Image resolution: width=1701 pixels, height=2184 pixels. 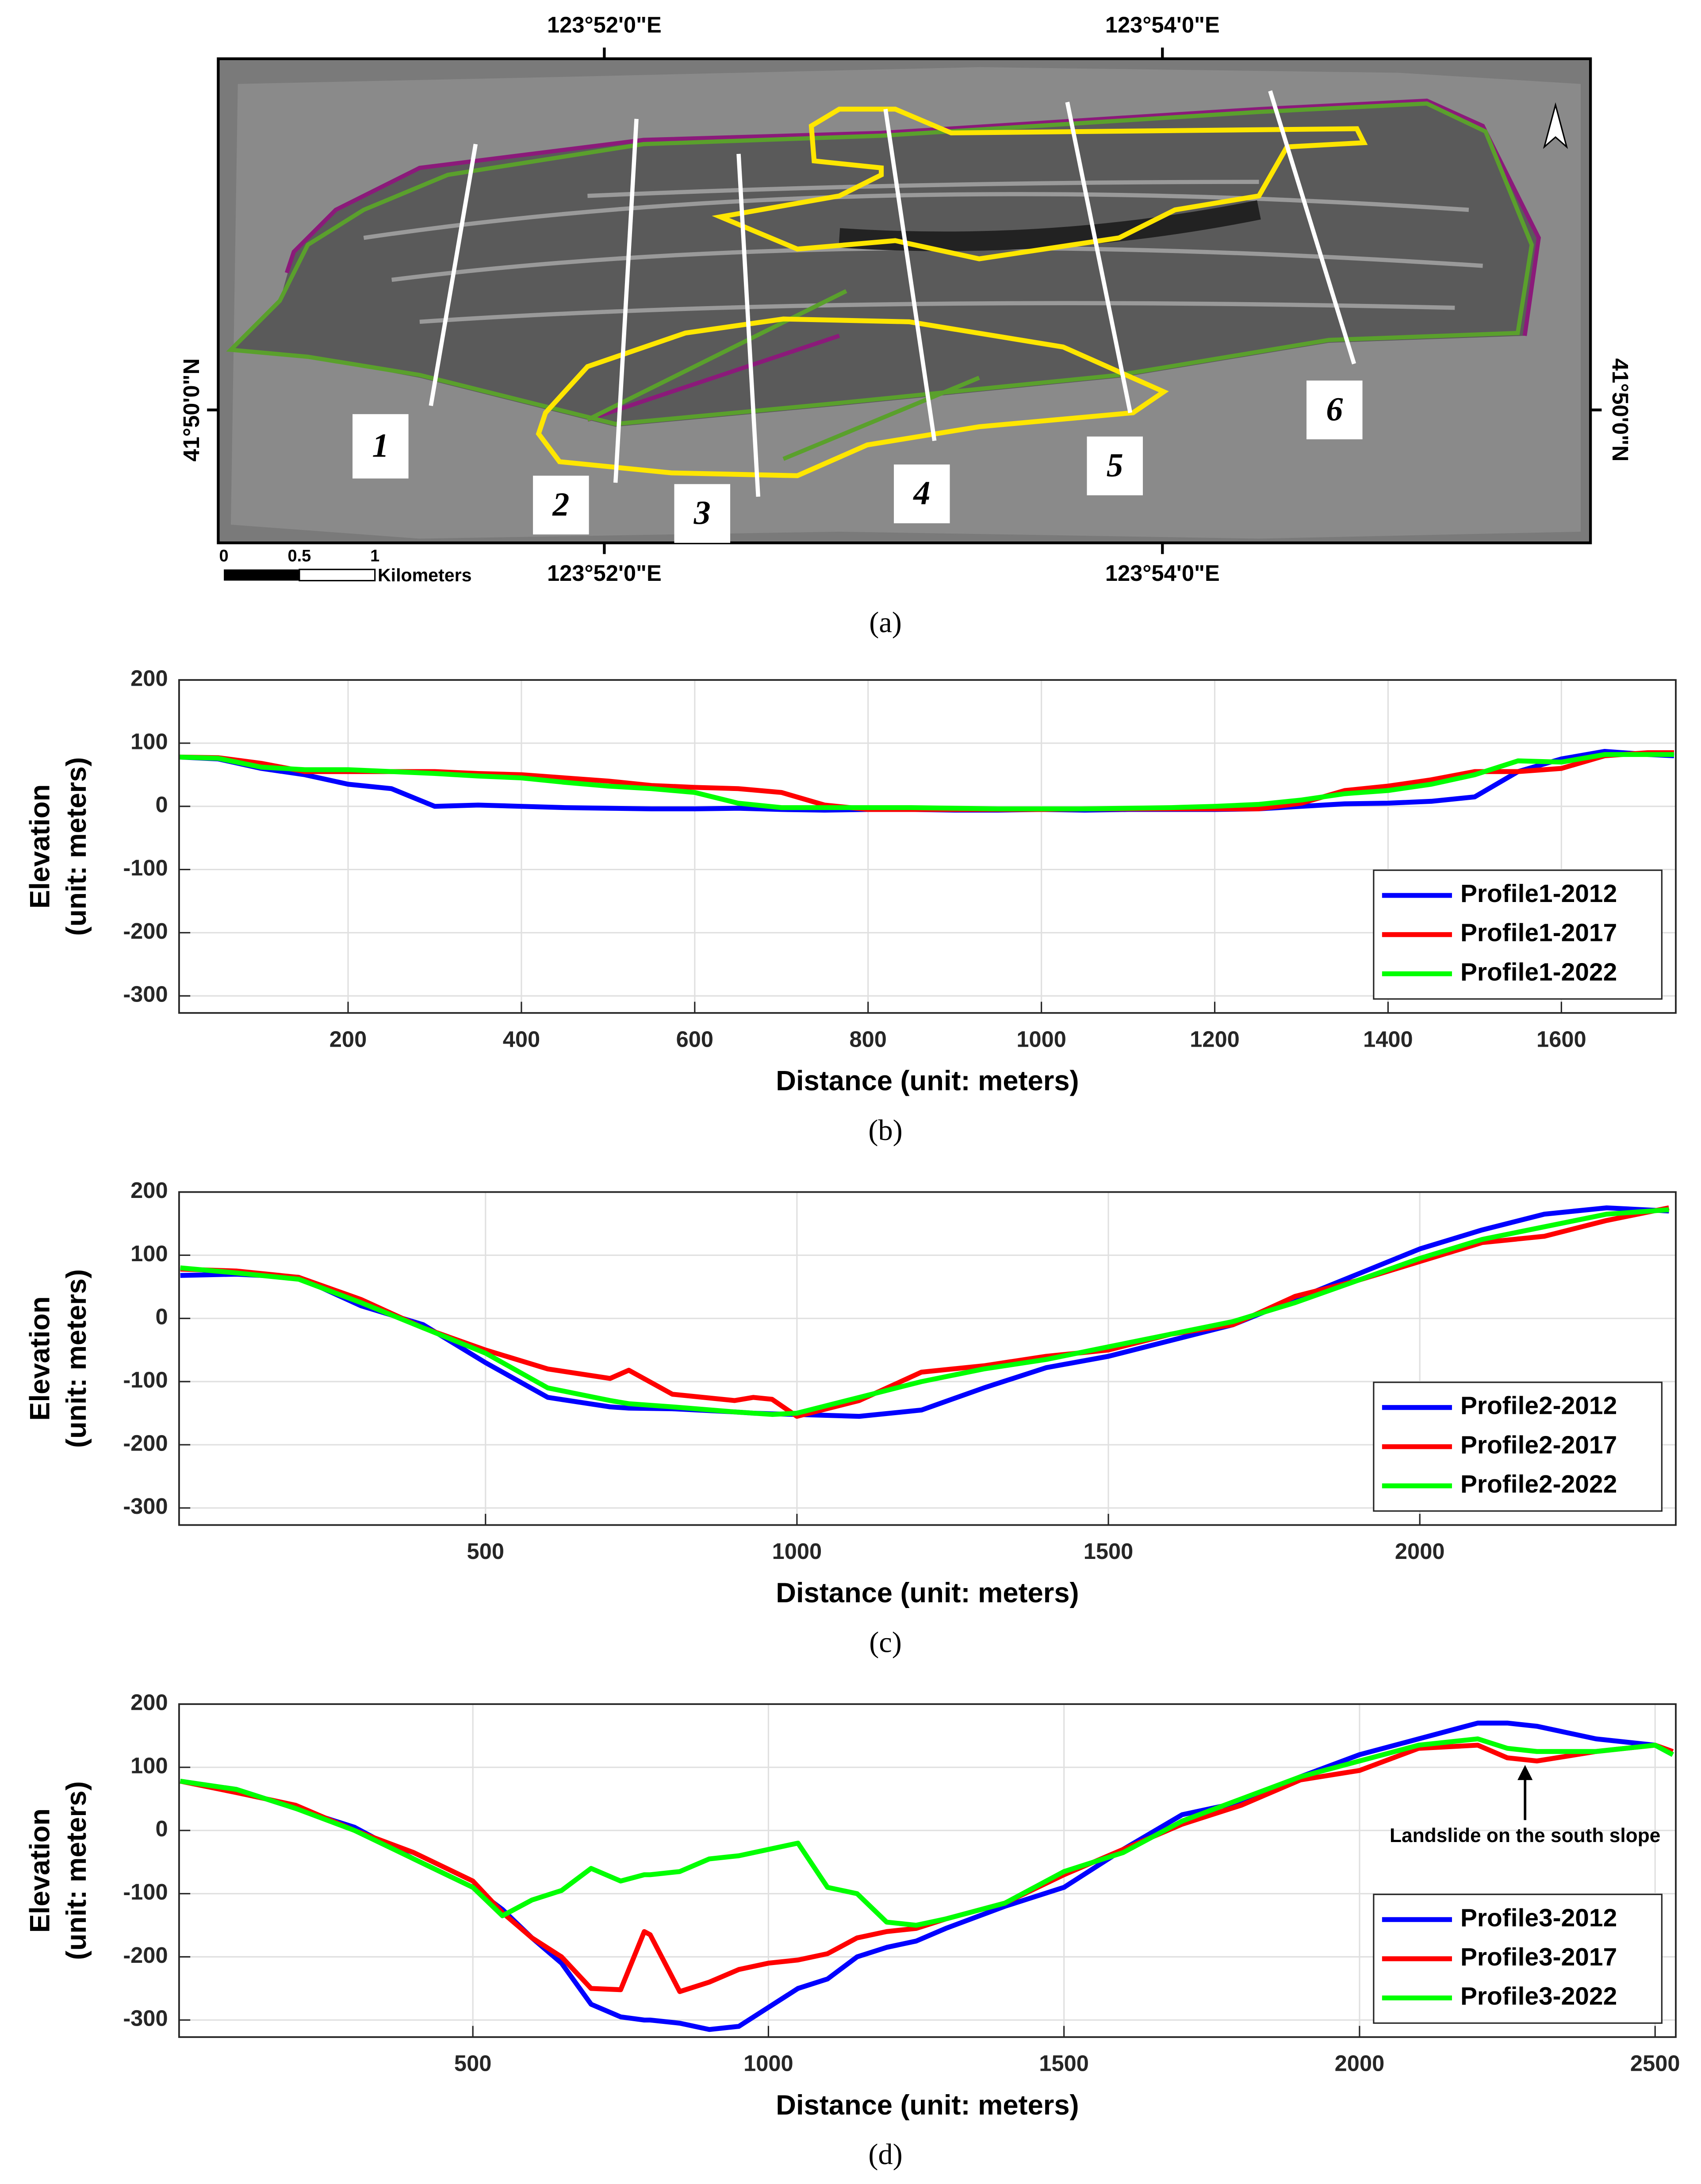 What do you see at coordinates (695, 1039) in the screenshot?
I see `x-tick-label: 600` at bounding box center [695, 1039].